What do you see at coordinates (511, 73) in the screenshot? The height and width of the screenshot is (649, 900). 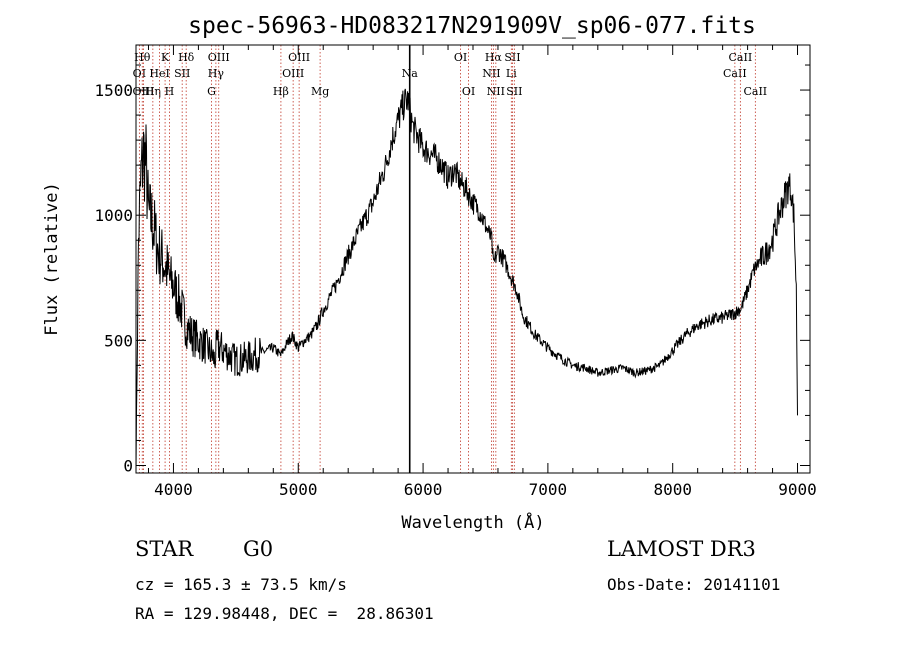 I see `line-label-22: Li` at bounding box center [511, 73].